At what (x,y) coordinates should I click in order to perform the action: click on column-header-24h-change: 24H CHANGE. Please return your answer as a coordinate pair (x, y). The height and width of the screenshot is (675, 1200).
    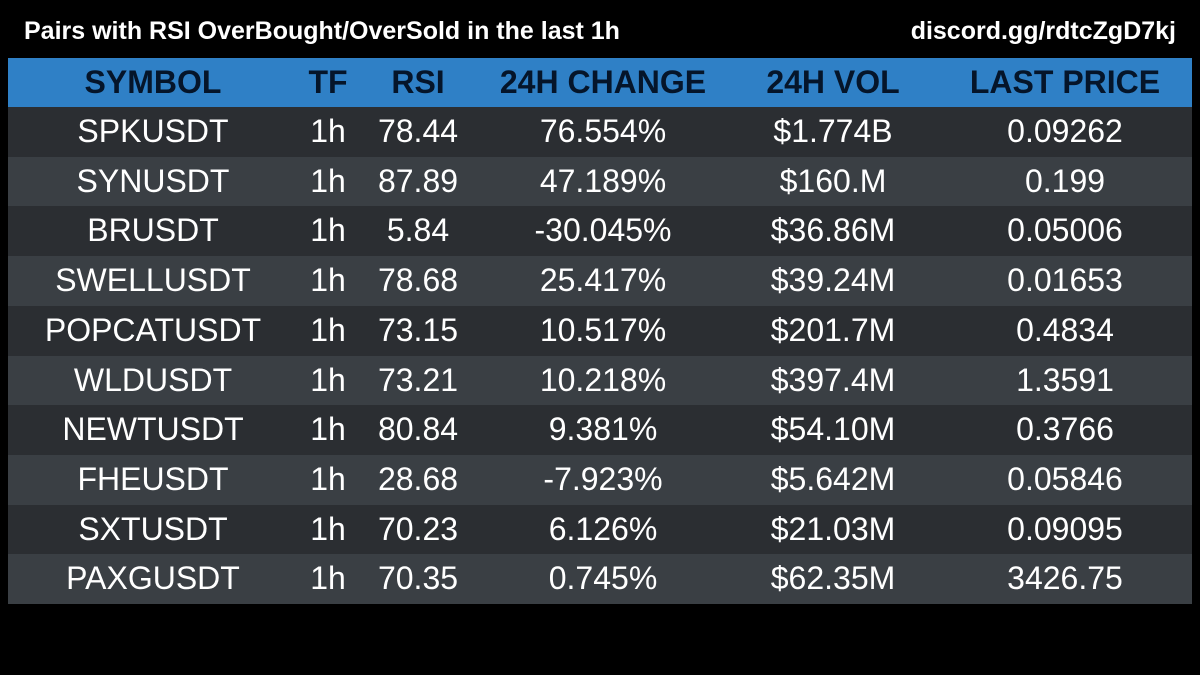
    Looking at the image, I should click on (603, 82).